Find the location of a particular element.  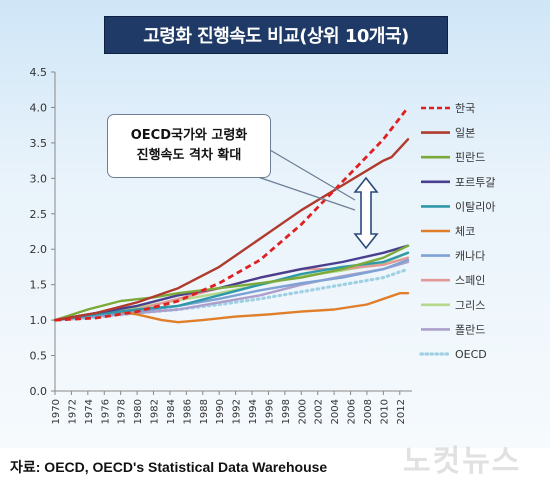

x-tick-label: 1986 is located at coordinates (187, 411).